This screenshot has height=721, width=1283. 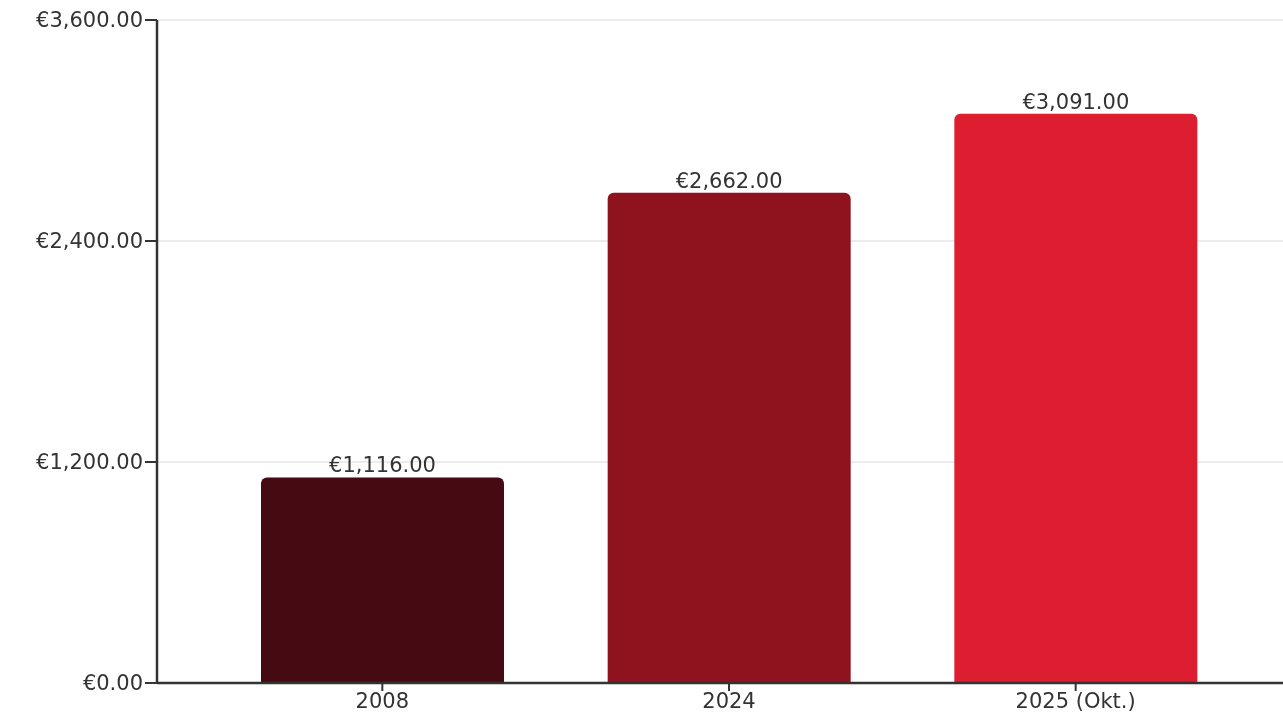 I want to click on x-tick-label: 2024, so click(x=729, y=700).